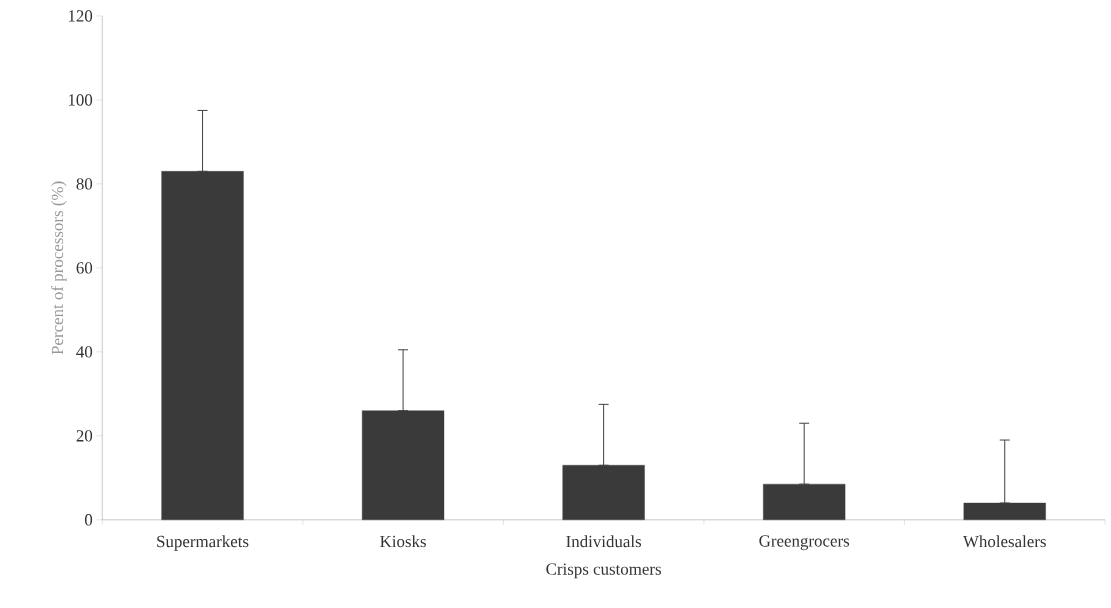 Image resolution: width=1111 pixels, height=608 pixels. I want to click on x-tick-label: Individuals, so click(604, 541).